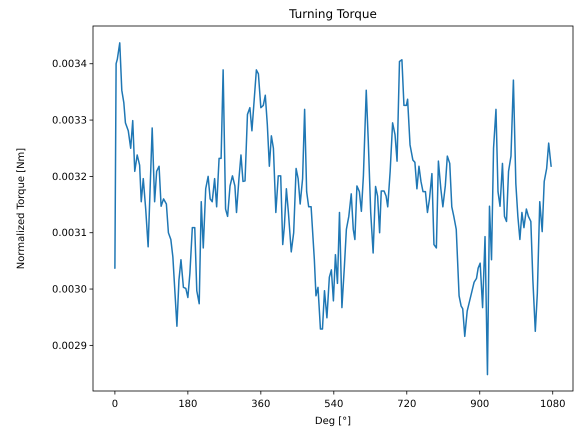 Image resolution: width=577 pixels, height=432 pixels. What do you see at coordinates (69, 64) in the screenshot?
I see `y-tick-label: 0.0034` at bounding box center [69, 64].